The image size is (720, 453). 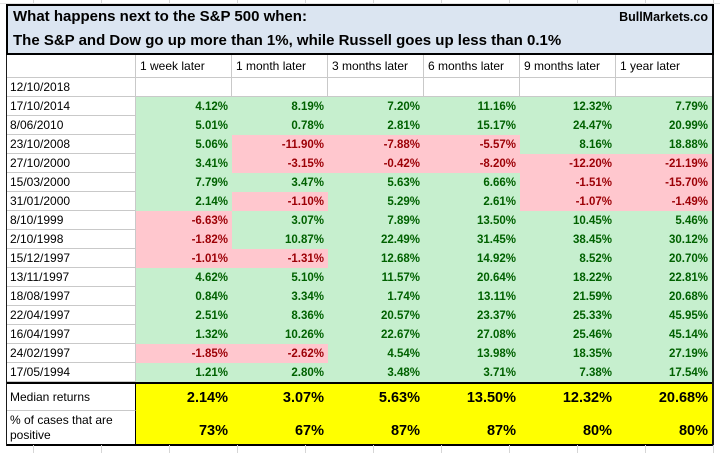 I want to click on return-value-cell: 10.26%, so click(x=280, y=334).